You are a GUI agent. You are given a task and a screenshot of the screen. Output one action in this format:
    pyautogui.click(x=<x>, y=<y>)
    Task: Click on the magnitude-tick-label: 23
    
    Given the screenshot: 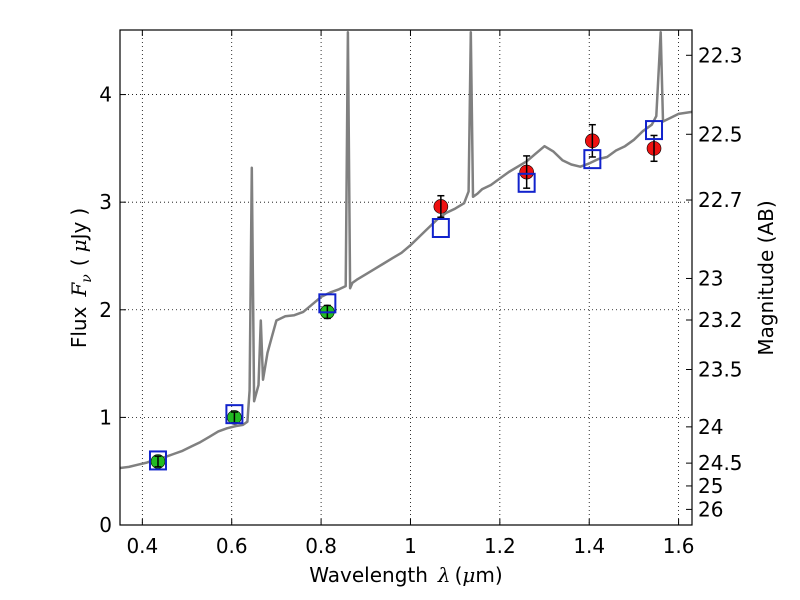 What is the action you would take?
    pyautogui.click(x=710, y=278)
    